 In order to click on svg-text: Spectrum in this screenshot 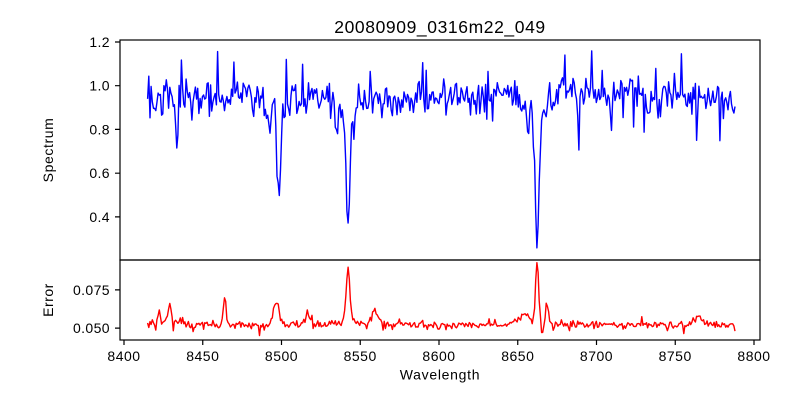, I will do `click(48, 150)`.